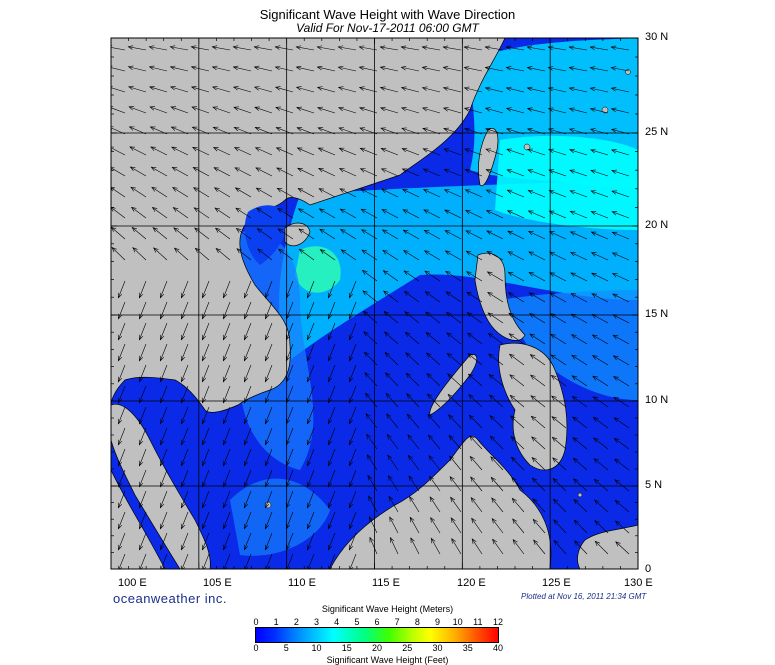  Describe the element at coordinates (337, 622) in the screenshot. I see `colorbar-meter-tick: 4` at that location.